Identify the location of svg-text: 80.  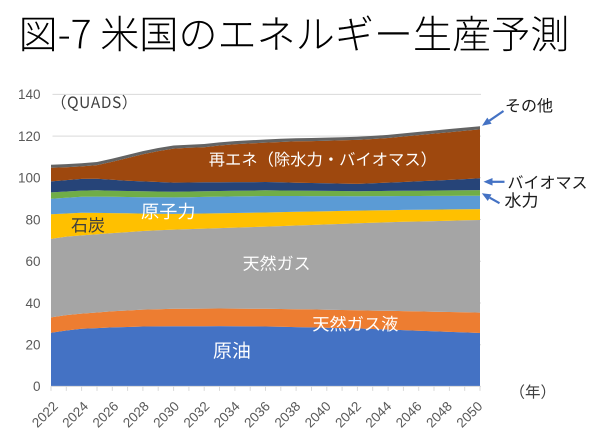
(32, 219).